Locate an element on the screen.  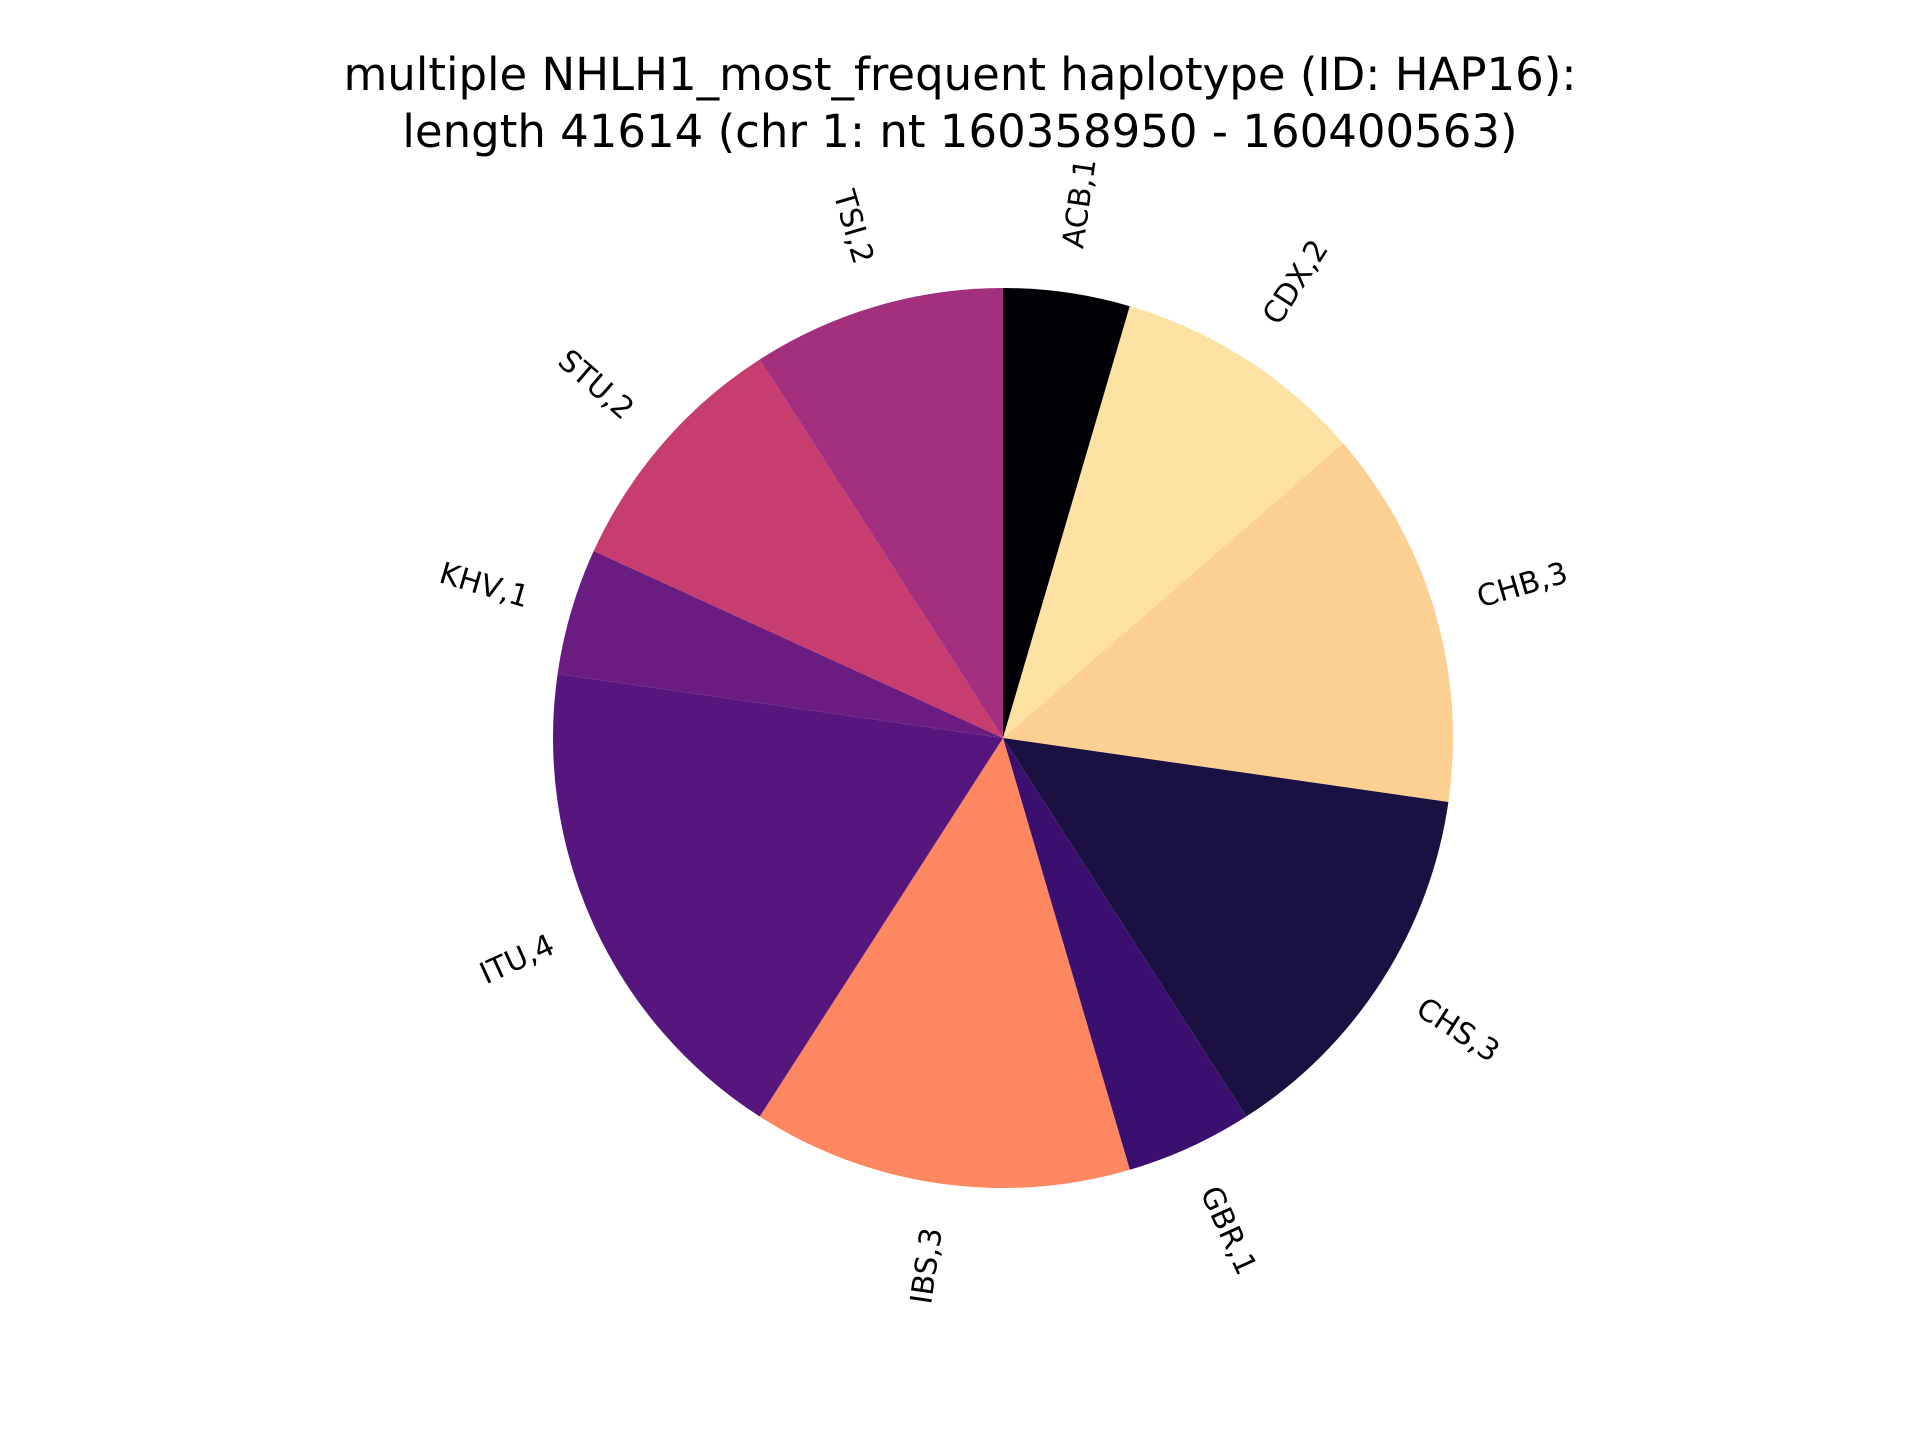
pie-label-cdx: CDX,2 is located at coordinates (1296, 282).